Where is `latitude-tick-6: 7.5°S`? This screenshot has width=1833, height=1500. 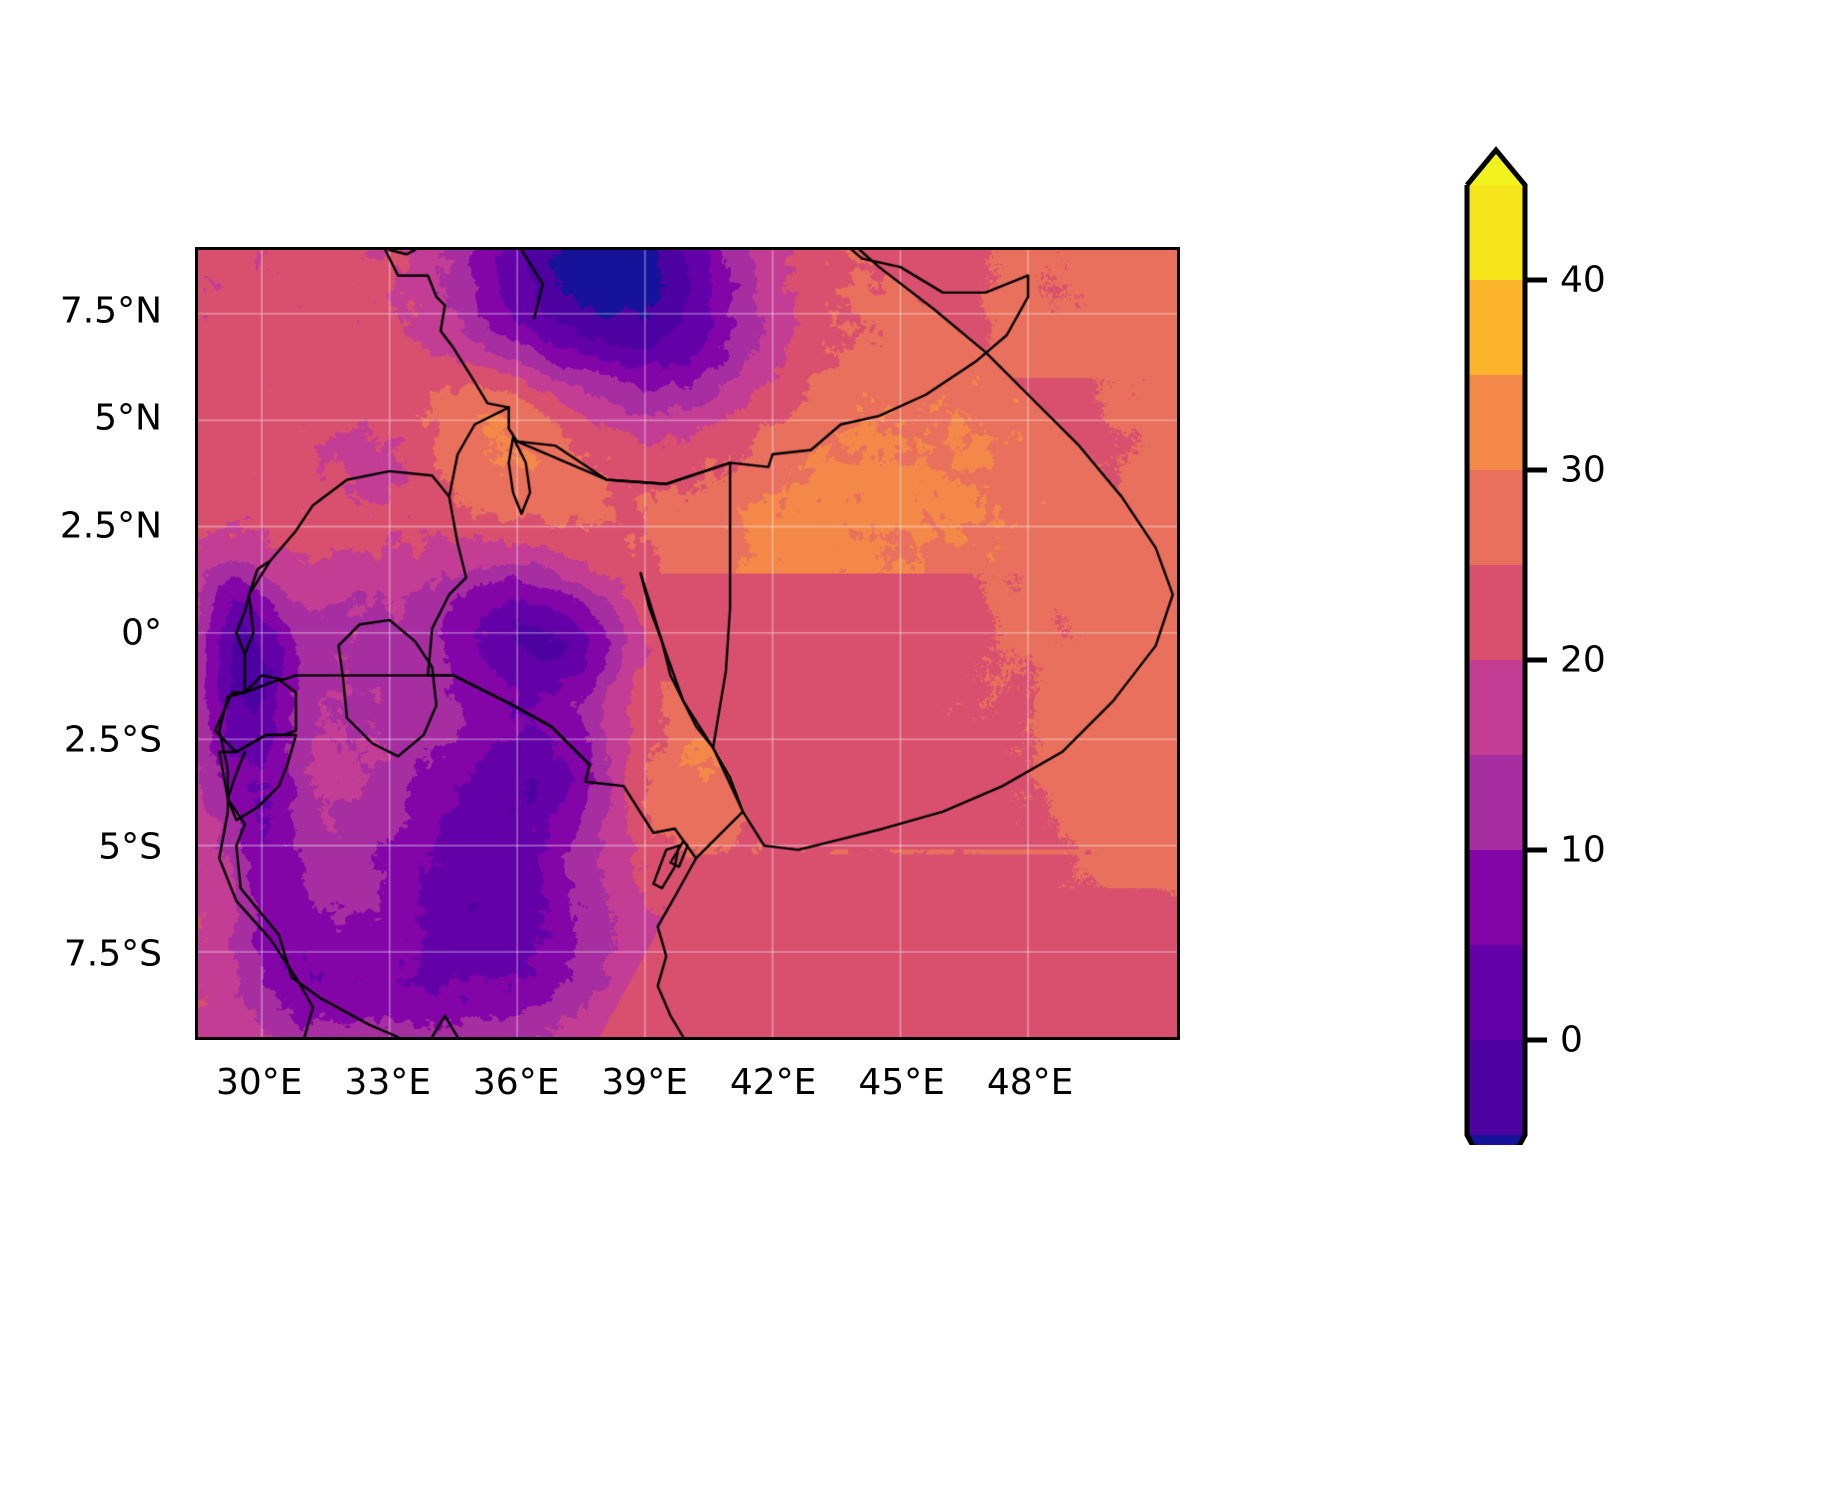
latitude-tick-6: 7.5°S is located at coordinates (112, 954).